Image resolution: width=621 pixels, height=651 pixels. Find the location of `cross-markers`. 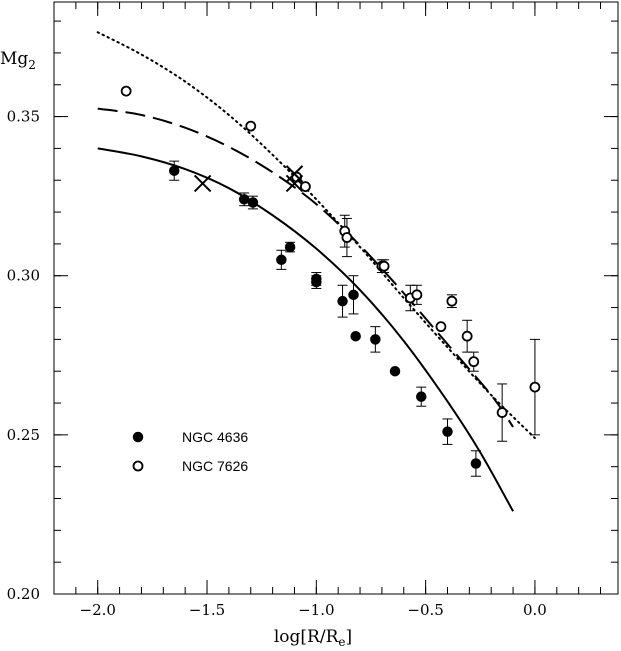

cross-markers is located at coordinates (248, 179).